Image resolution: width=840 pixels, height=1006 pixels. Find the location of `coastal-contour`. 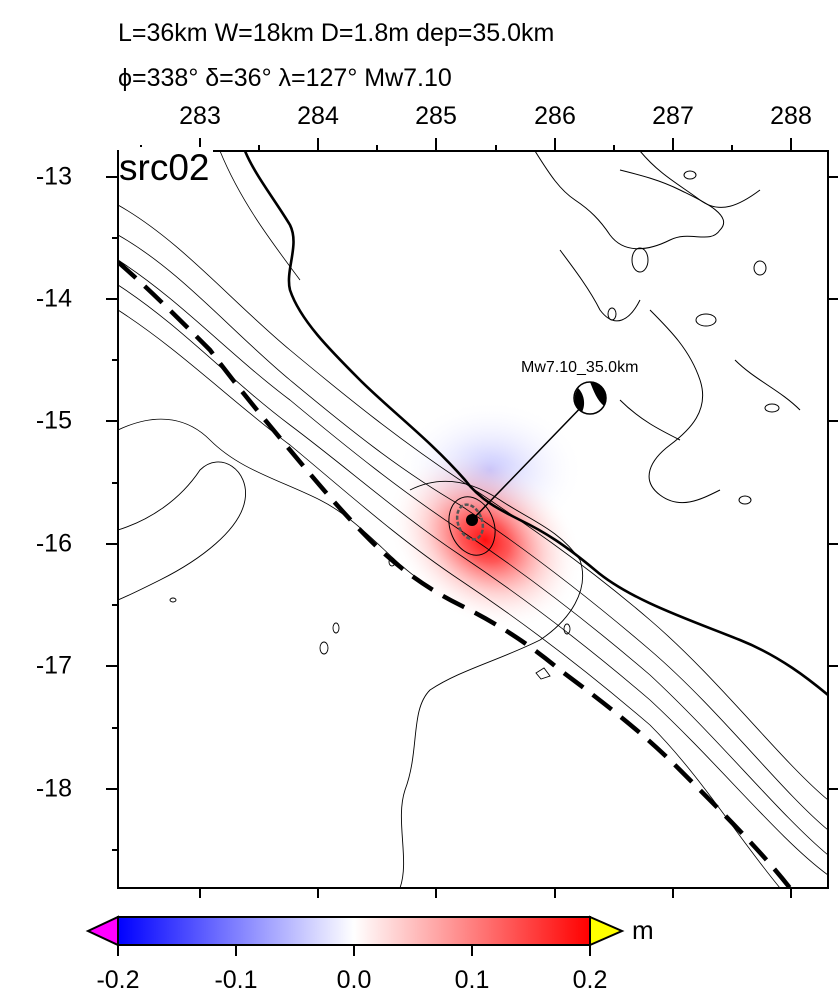

coastal-contour is located at coordinates (491, 684).